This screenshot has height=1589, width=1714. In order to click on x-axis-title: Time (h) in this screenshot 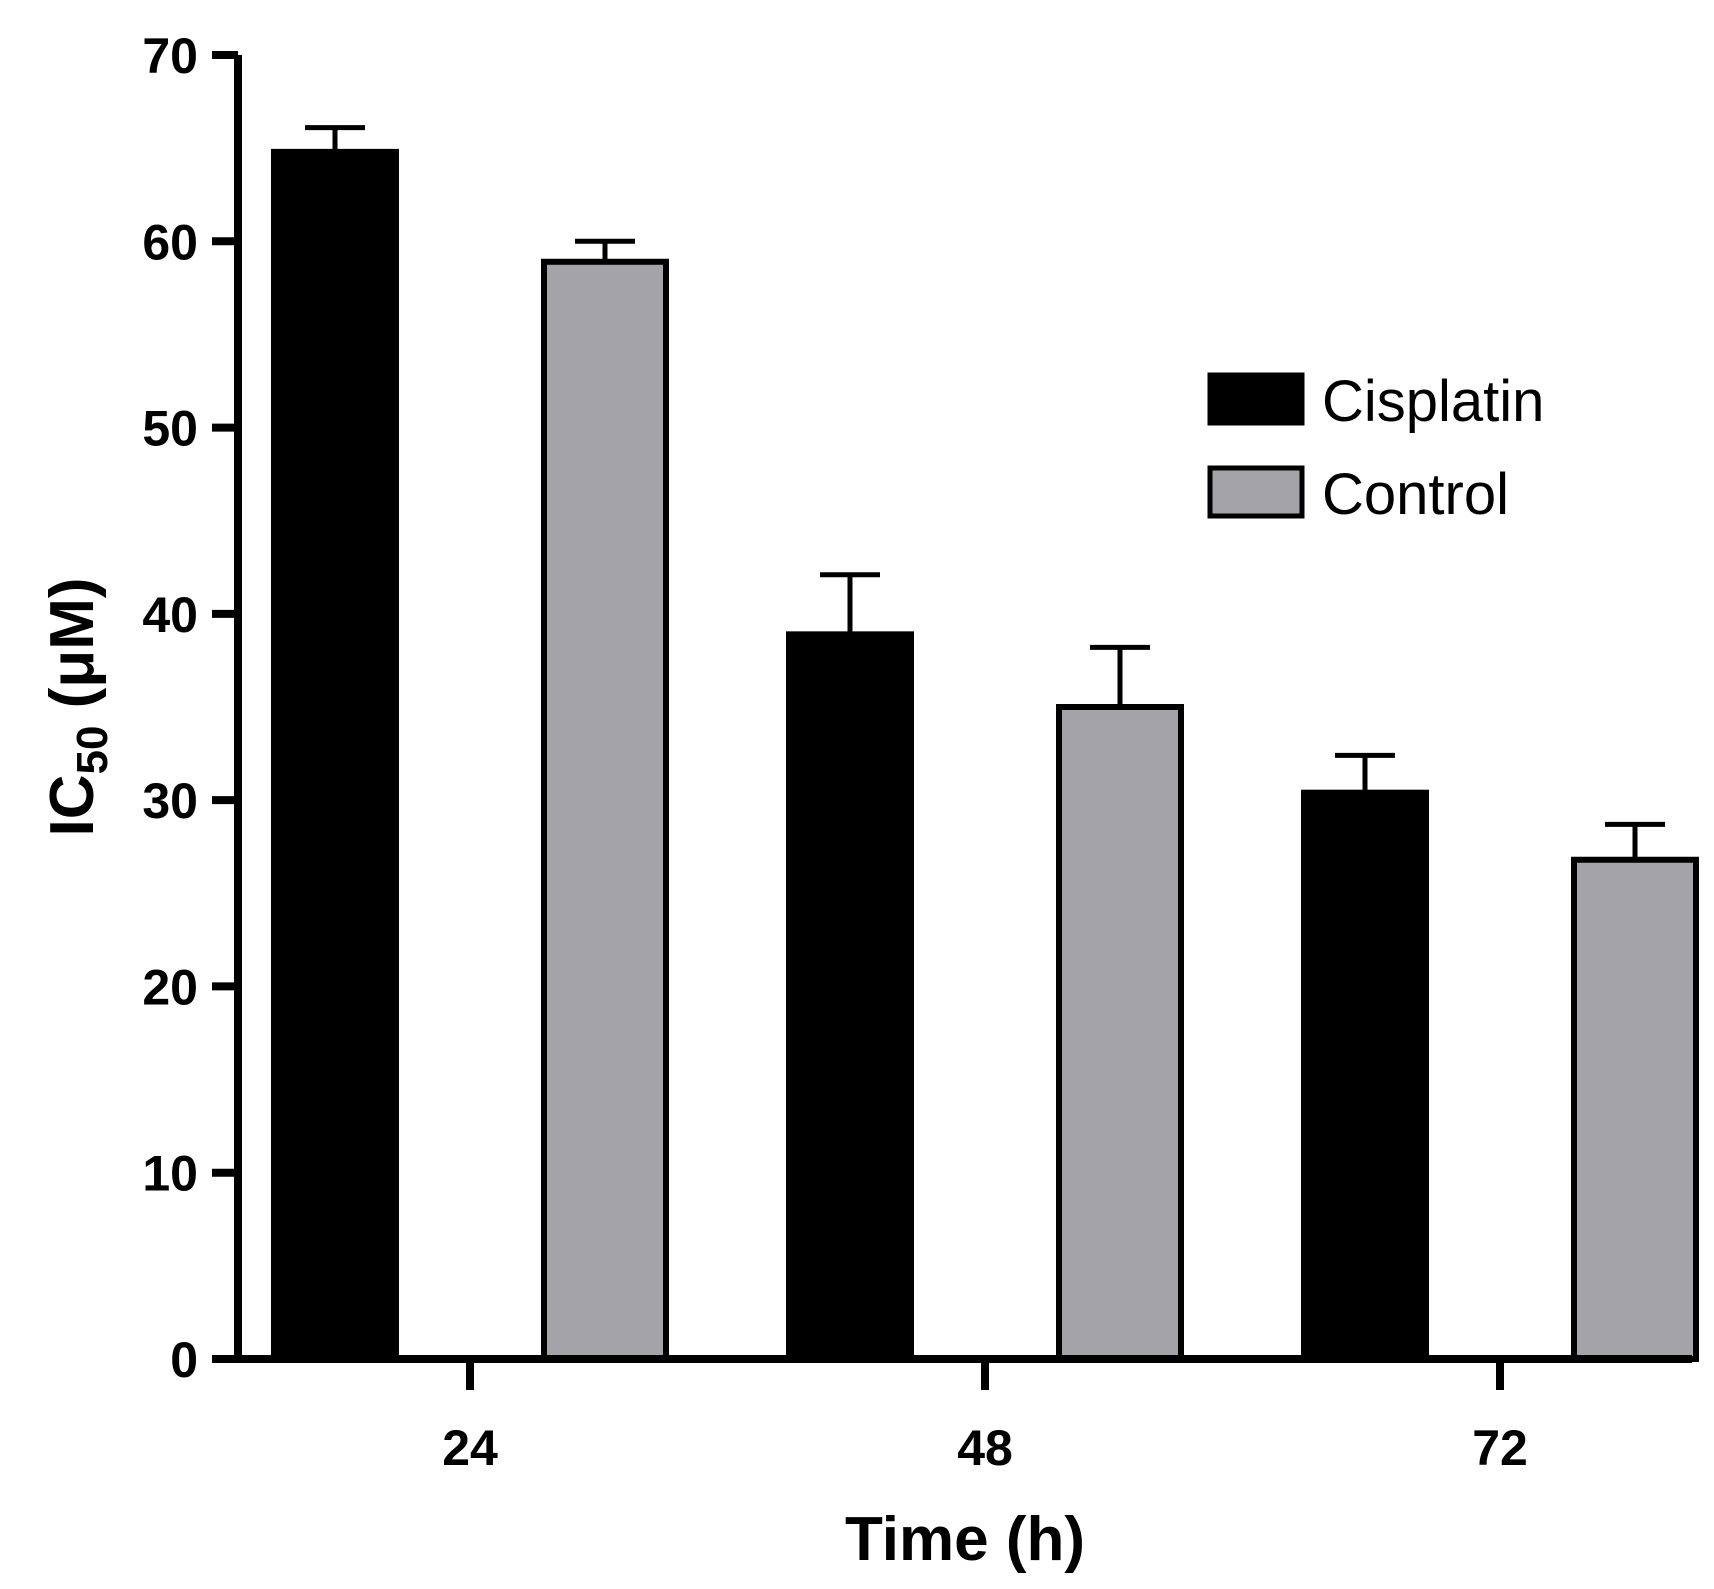, I will do `click(965, 1539)`.